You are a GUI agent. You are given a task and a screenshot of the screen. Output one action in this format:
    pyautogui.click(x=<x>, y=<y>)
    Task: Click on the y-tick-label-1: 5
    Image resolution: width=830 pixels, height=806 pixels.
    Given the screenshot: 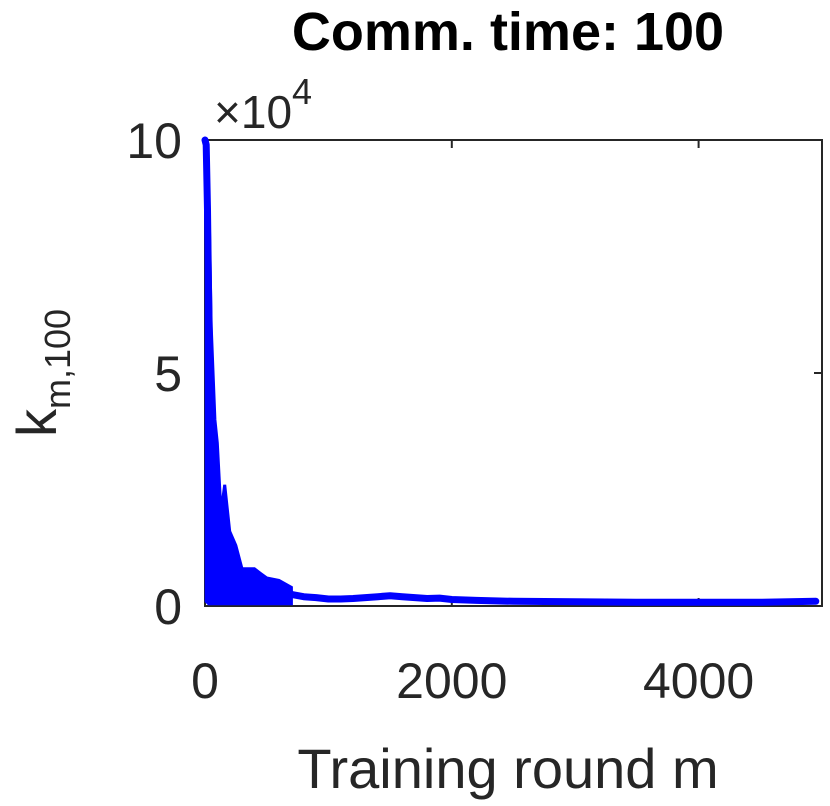 What is the action you would take?
    pyautogui.click(x=168, y=374)
    